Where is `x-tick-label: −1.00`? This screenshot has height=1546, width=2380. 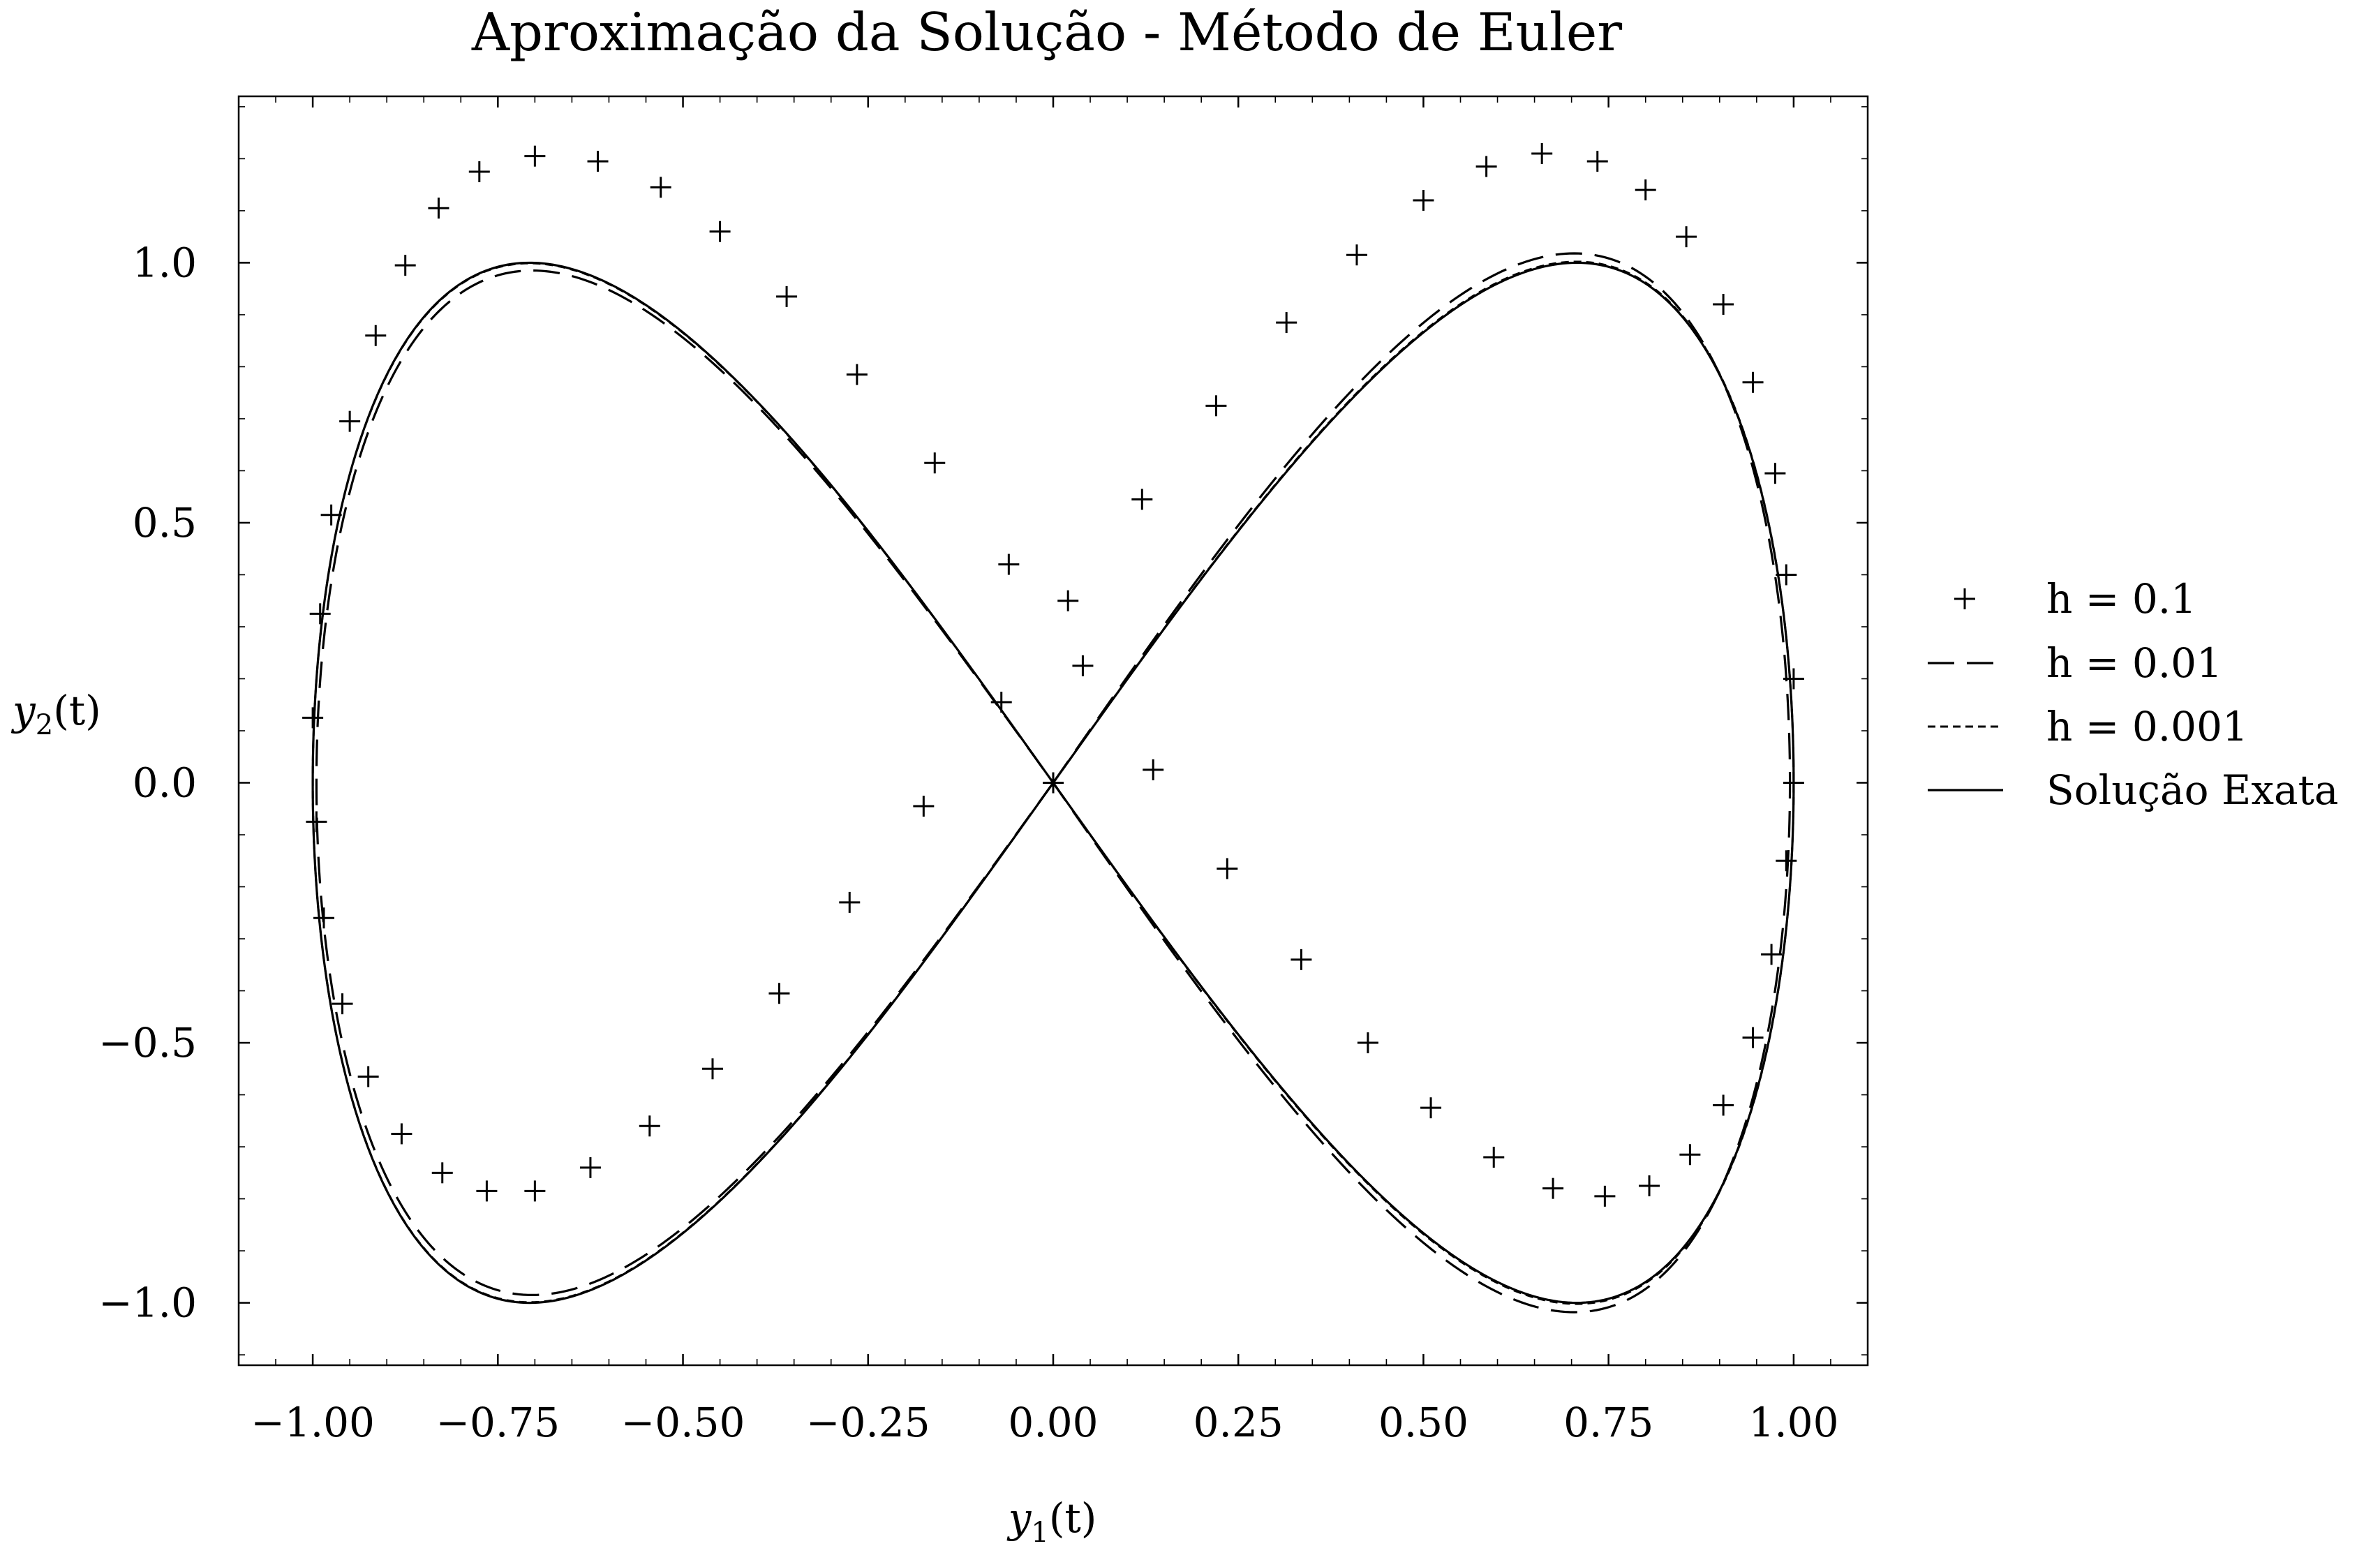
x-tick-label: −1.00 is located at coordinates (313, 1422).